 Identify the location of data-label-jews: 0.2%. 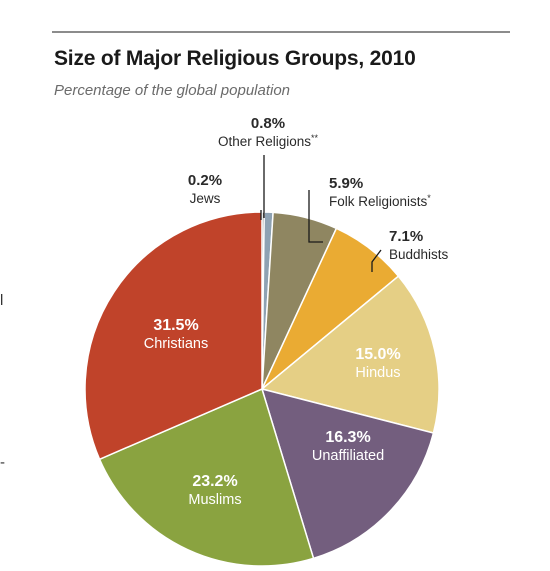
(205, 180).